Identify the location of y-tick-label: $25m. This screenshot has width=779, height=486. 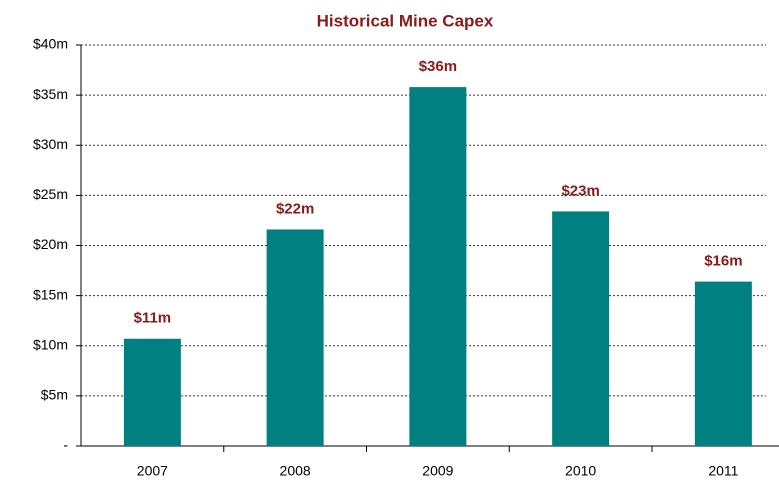
(50, 194).